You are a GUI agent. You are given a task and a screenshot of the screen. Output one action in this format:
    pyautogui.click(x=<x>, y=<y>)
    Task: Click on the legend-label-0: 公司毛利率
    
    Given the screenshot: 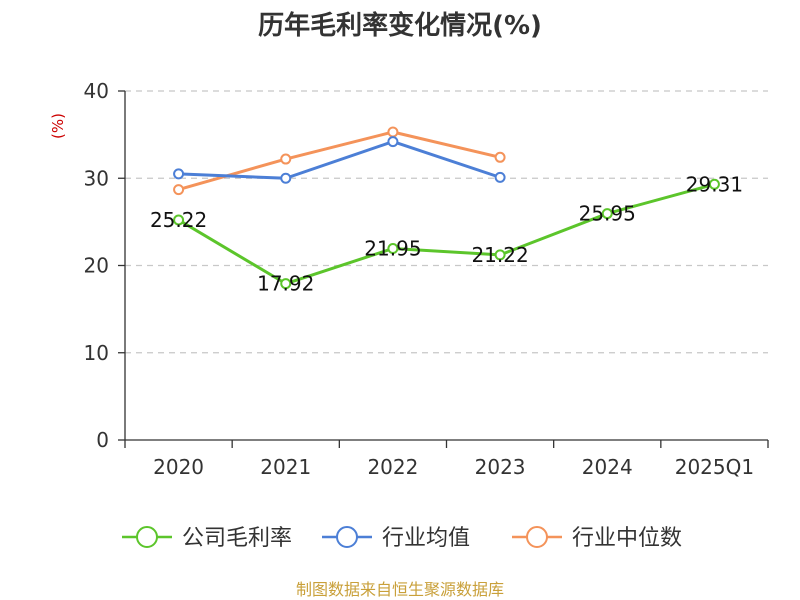 What is the action you would take?
    pyautogui.click(x=237, y=538)
    